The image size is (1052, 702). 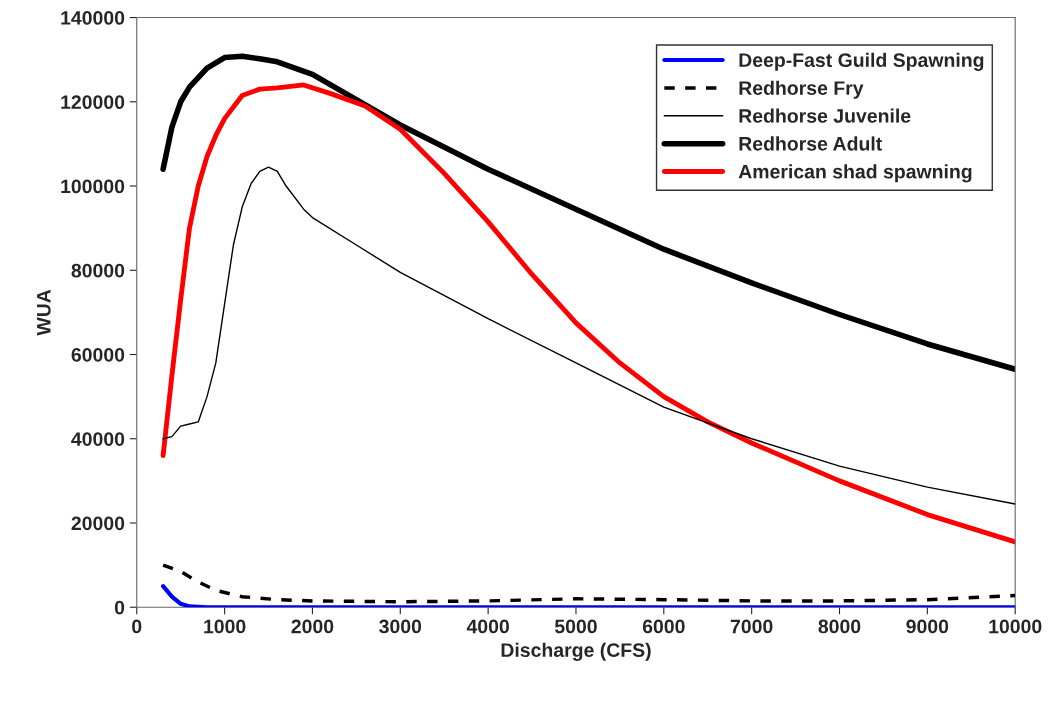 I want to click on y-tick-label: 80000, so click(x=98, y=270).